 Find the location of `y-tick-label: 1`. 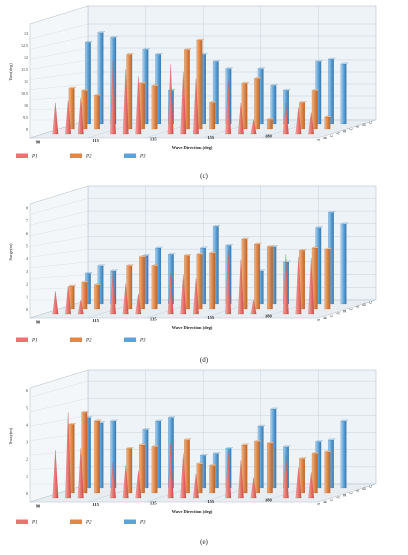

y-tick-label: 1 is located at coordinates (27, 476).